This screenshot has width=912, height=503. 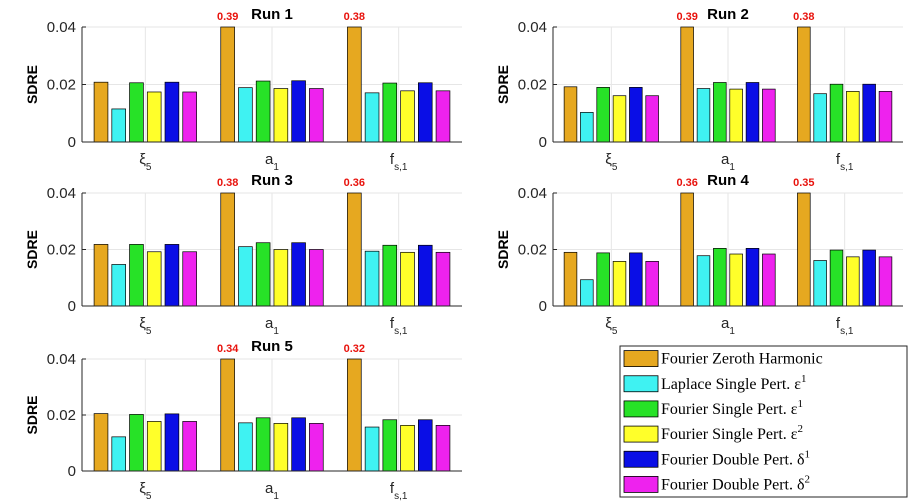 I want to click on legend-label: Laplace Single Pert. ε1, so click(x=734, y=383).